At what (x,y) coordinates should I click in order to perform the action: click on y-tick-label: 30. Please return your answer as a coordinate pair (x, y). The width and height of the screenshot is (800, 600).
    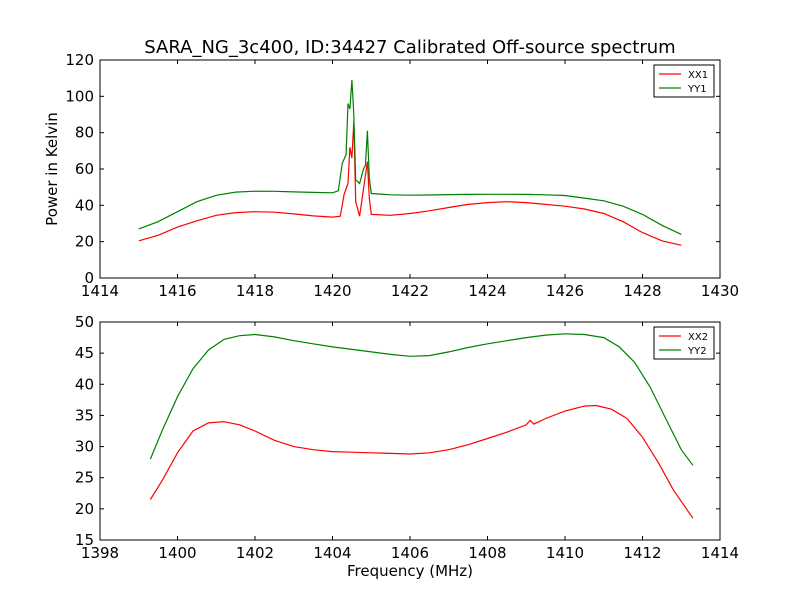
    Looking at the image, I should click on (84, 447).